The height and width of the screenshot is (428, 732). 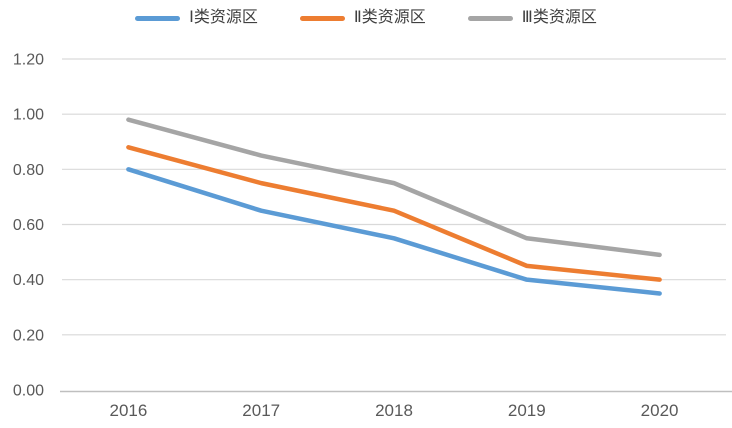 What do you see at coordinates (128, 410) in the screenshot?
I see `x-axis-tick-label: 2016` at bounding box center [128, 410].